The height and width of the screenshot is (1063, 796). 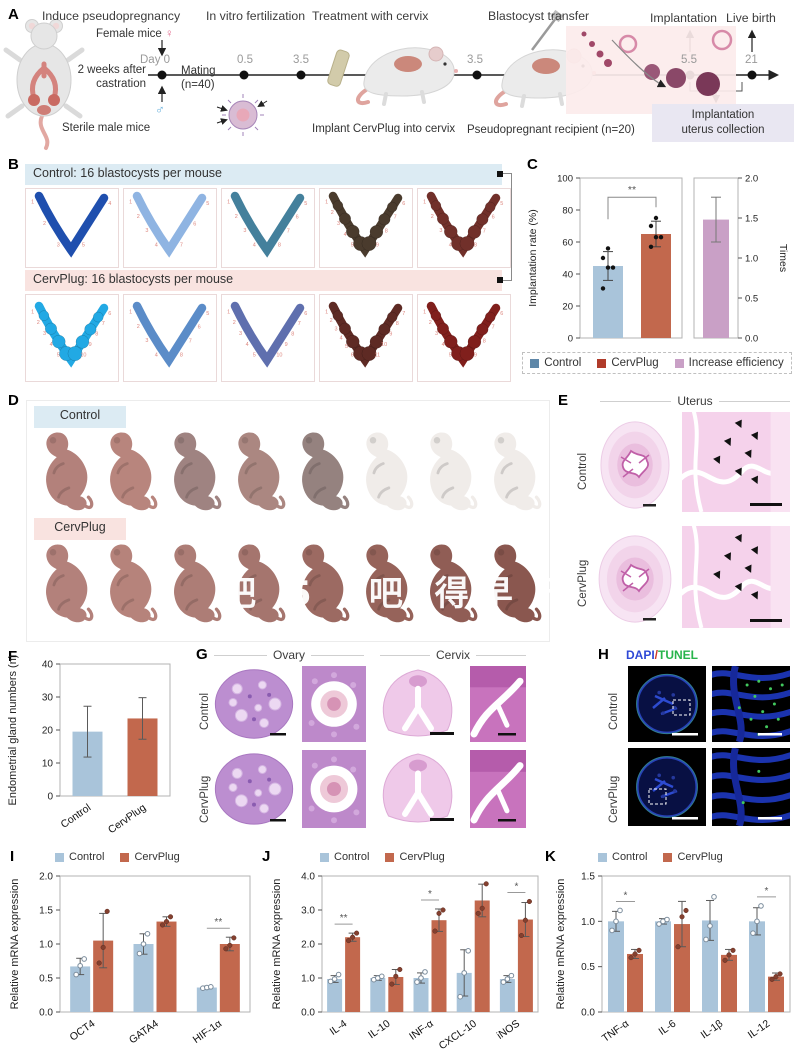 What do you see at coordinates (384, 129) in the screenshot?
I see `implant-caption: Implant CervPlug into cervix` at bounding box center [384, 129].